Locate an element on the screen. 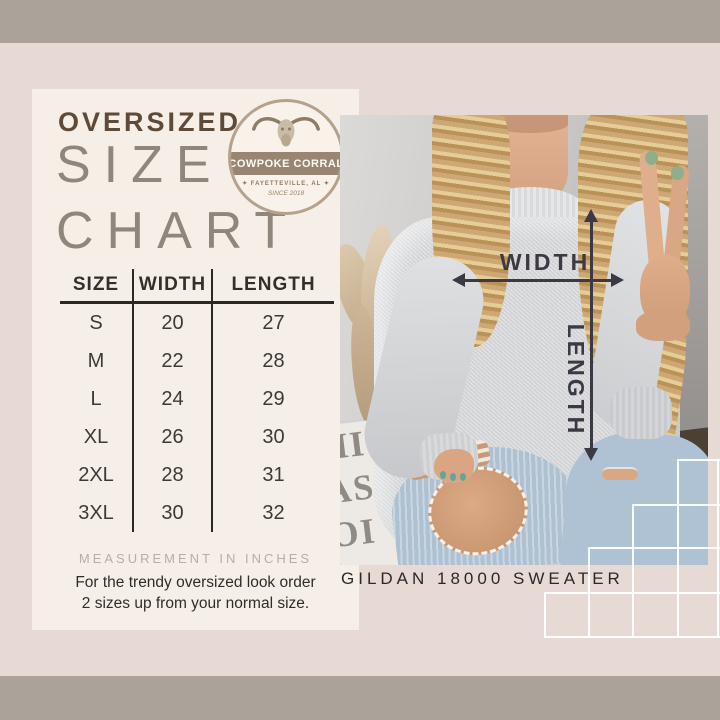 The width and height of the screenshot is (720, 720). width-arrow is located at coordinates (538, 280).